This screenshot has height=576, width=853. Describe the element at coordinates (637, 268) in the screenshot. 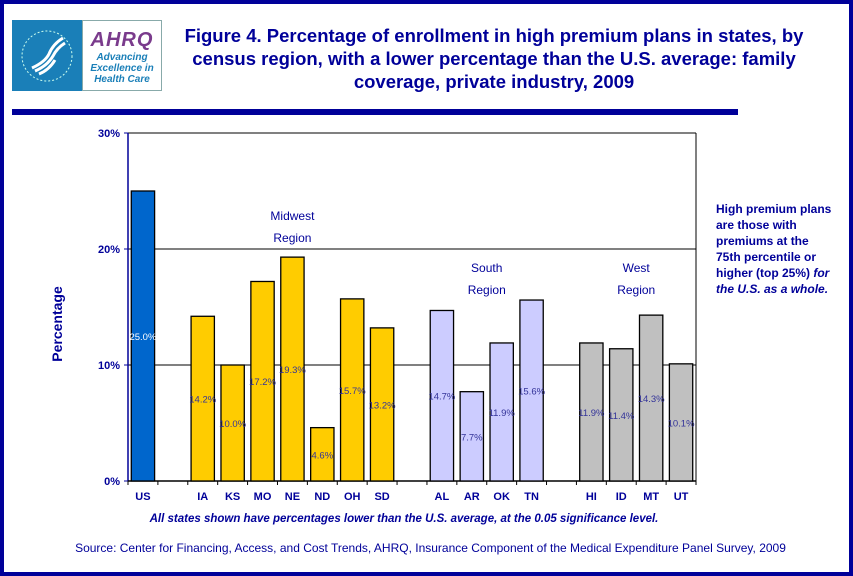

I see `region-label: West` at that location.